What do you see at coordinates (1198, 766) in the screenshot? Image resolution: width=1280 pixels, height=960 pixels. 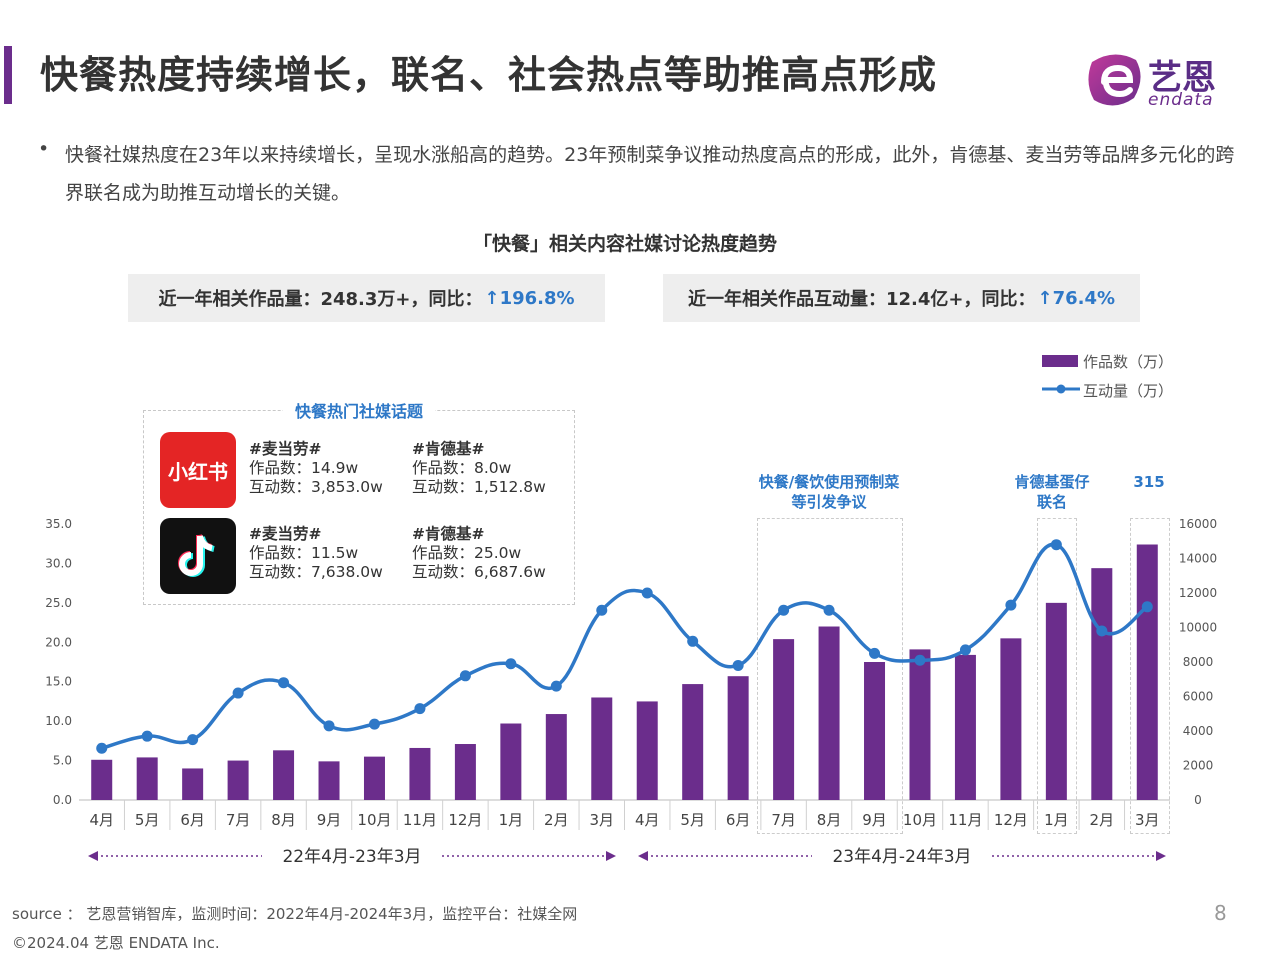 I see `y-right-tick-label: 2000` at bounding box center [1198, 766].